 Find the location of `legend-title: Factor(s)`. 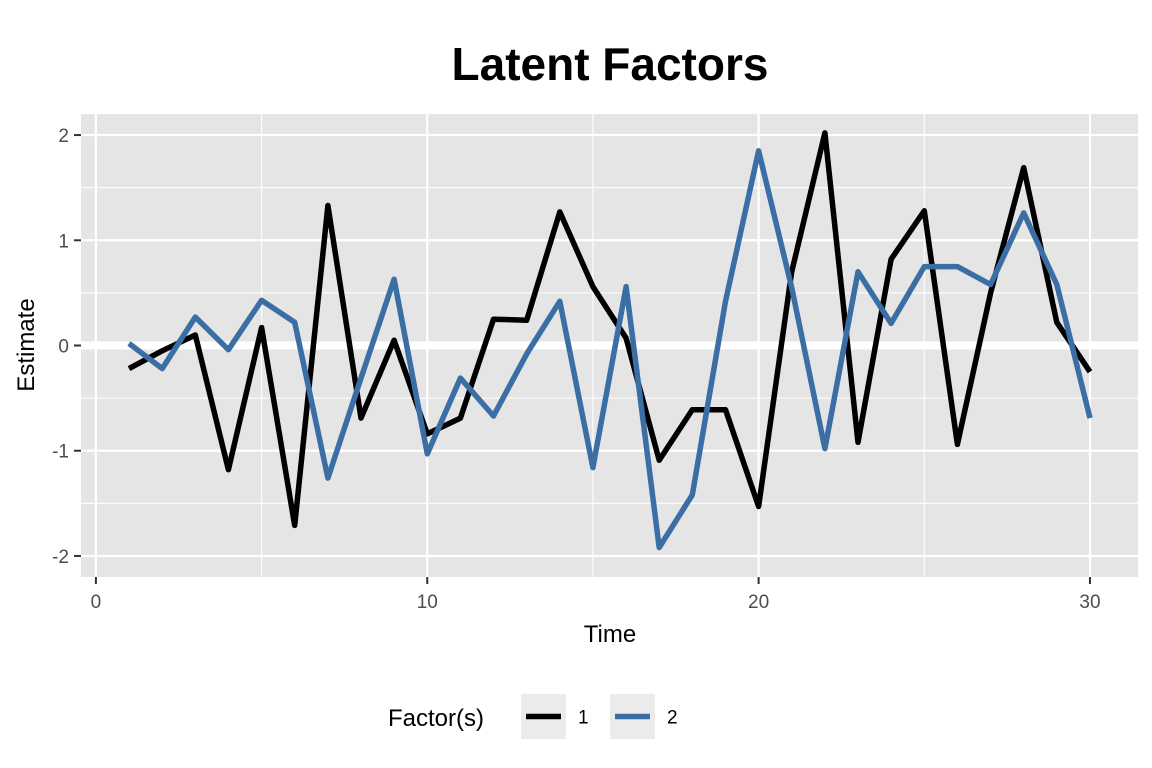

legend-title: Factor(s) is located at coordinates (436, 718).